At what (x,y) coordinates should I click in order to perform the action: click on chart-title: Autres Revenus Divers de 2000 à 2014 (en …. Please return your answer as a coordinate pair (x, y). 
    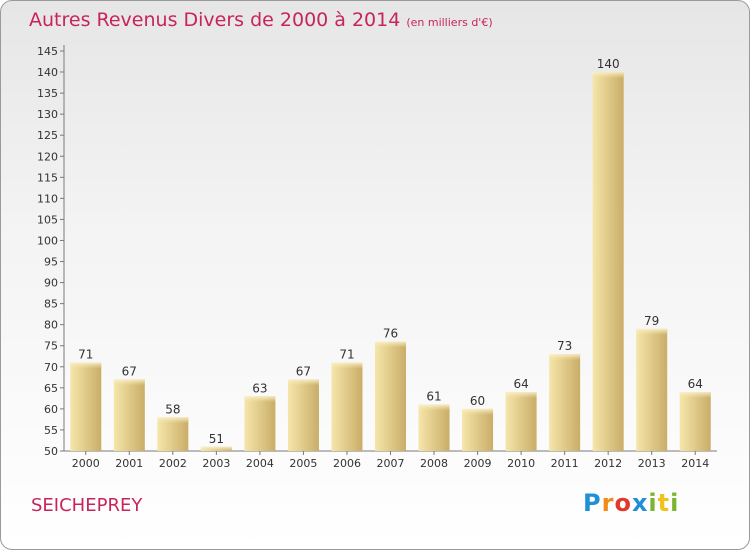
    Looking at the image, I should click on (261, 20).